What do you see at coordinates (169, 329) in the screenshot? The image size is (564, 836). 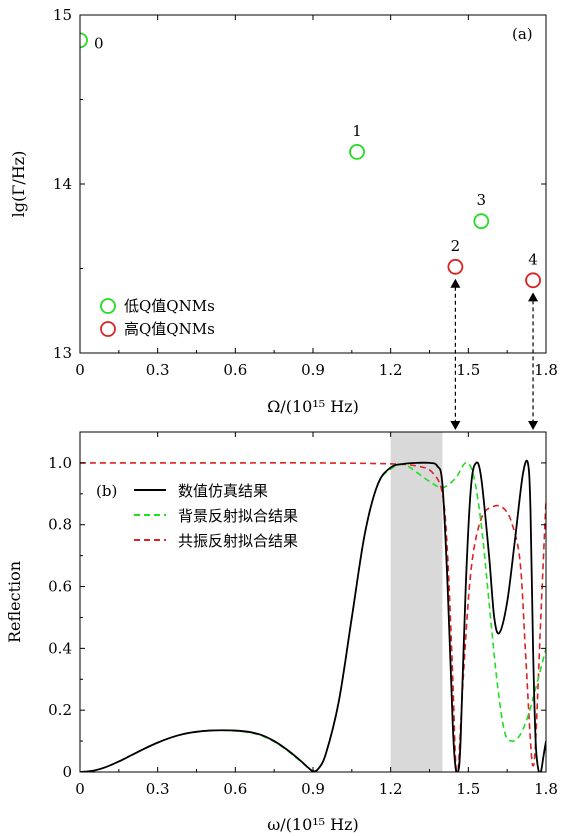 I see `legend-label: 高Q值QNMs` at bounding box center [169, 329].